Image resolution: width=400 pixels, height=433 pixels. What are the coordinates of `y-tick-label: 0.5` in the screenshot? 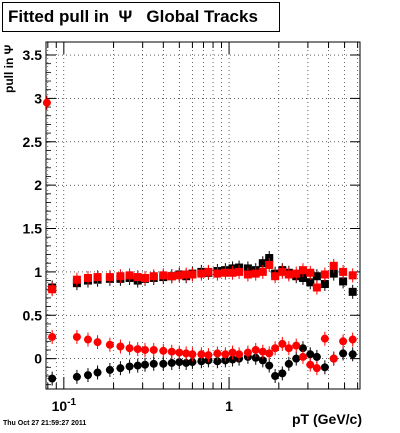 It's located at (33, 315).